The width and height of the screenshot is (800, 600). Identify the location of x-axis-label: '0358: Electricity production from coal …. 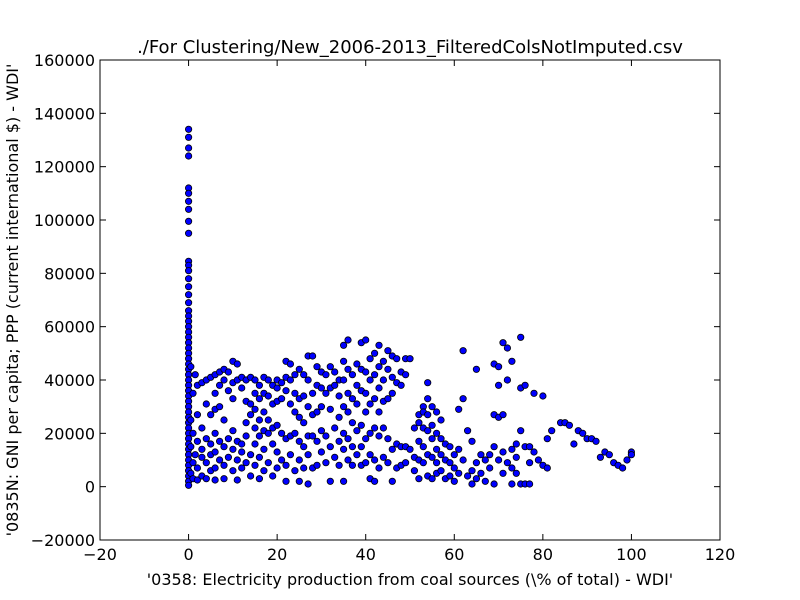
(410, 579).